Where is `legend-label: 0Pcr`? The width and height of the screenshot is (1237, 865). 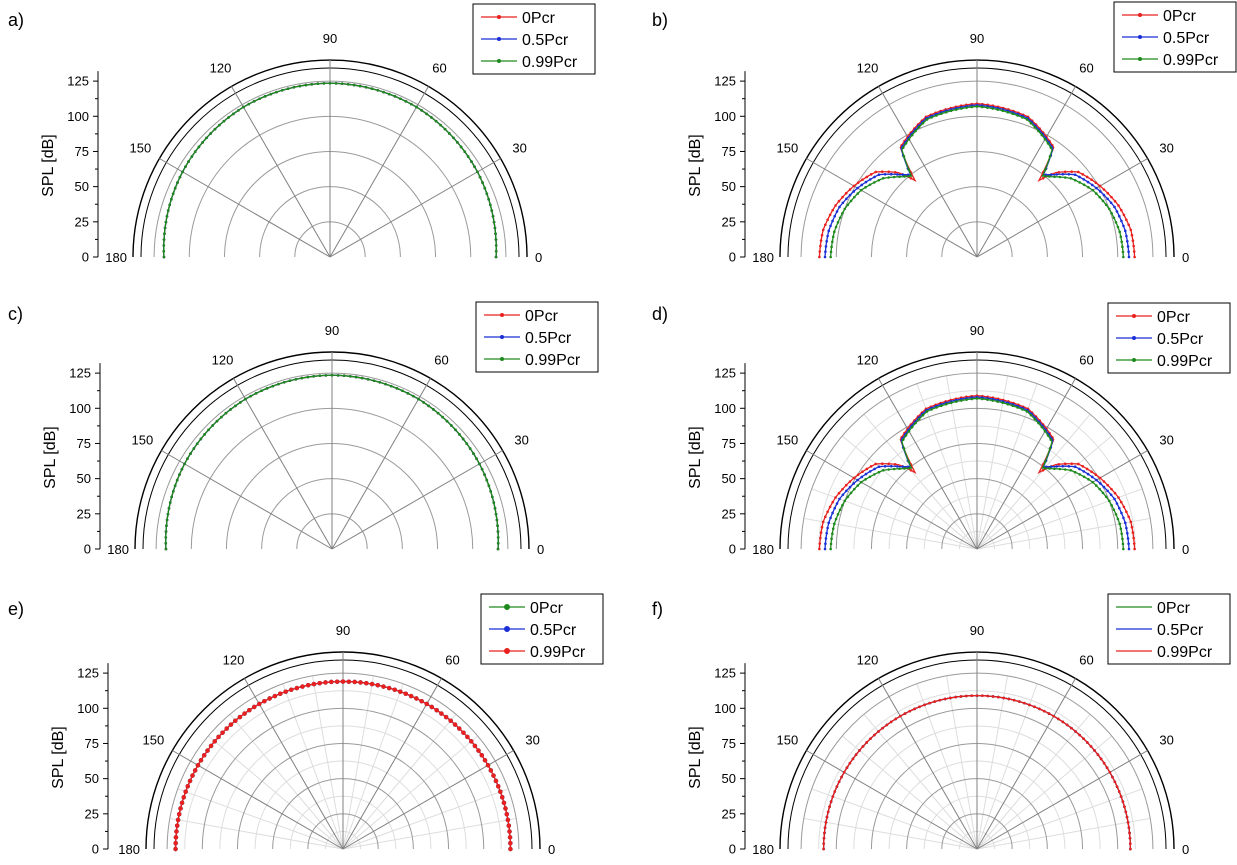 legend-label: 0Pcr is located at coordinates (542, 316).